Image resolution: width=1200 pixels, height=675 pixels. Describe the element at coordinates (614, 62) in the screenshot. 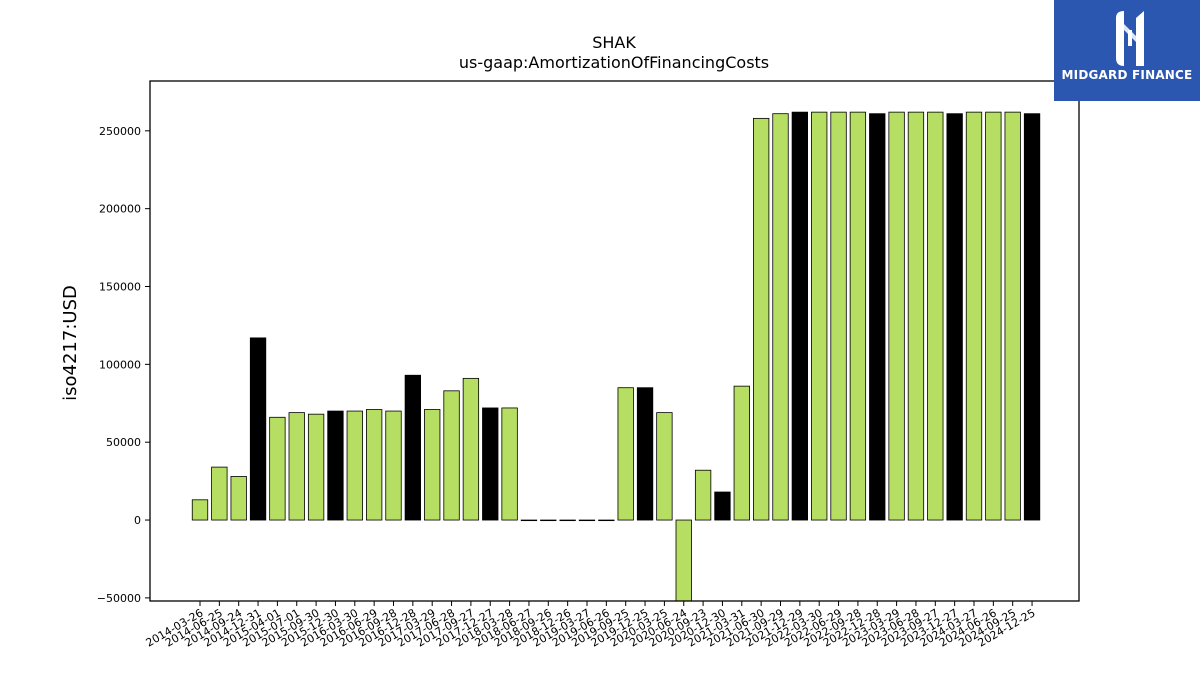

I see `chart-subtitle: us-gaap:AmortizationOfFinancingCosts` at that location.